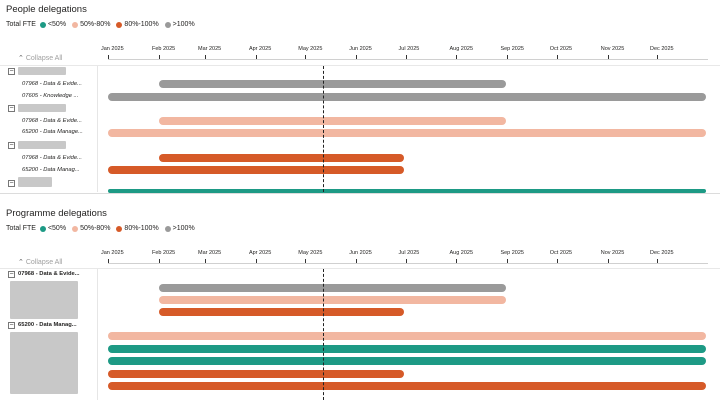  I want to click on people-legend: Total FTE <50% 50%-80% 80%-100% >100%, so click(101, 24).